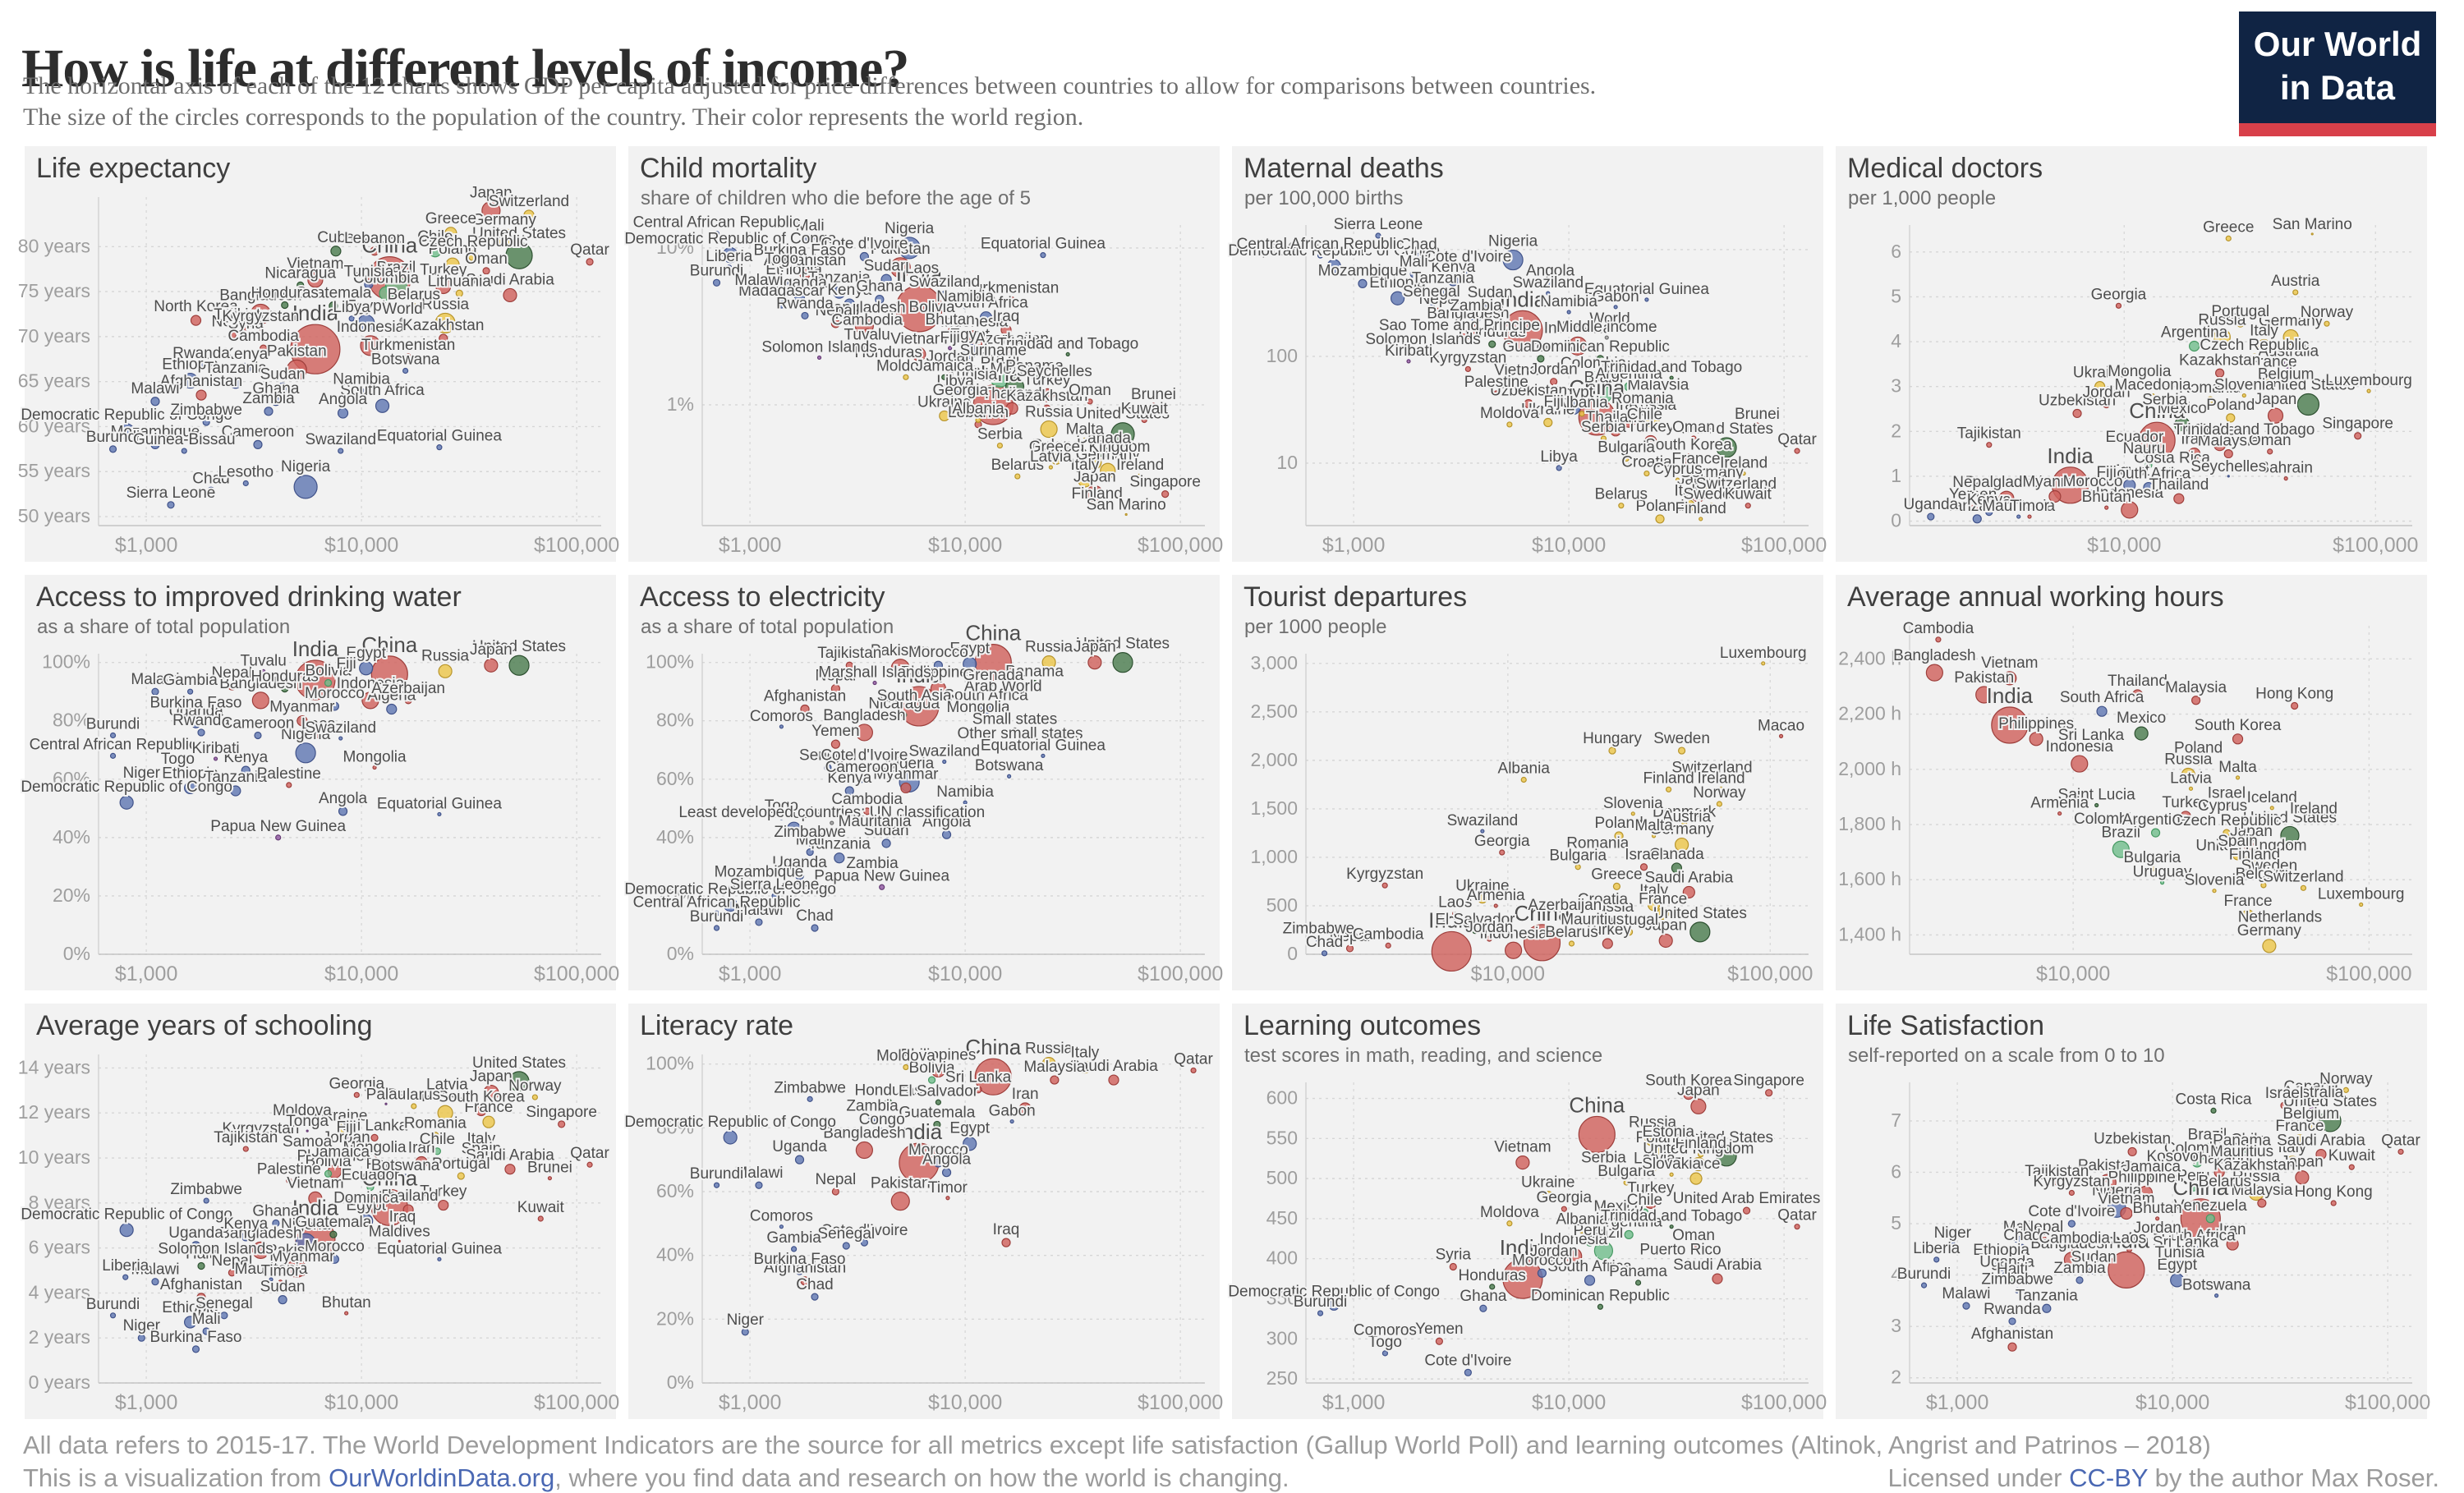 This screenshot has height=1493, width=2464. Describe the element at coordinates (874, 831) in the screenshot. I see `bubble-Mauritania` at that location.